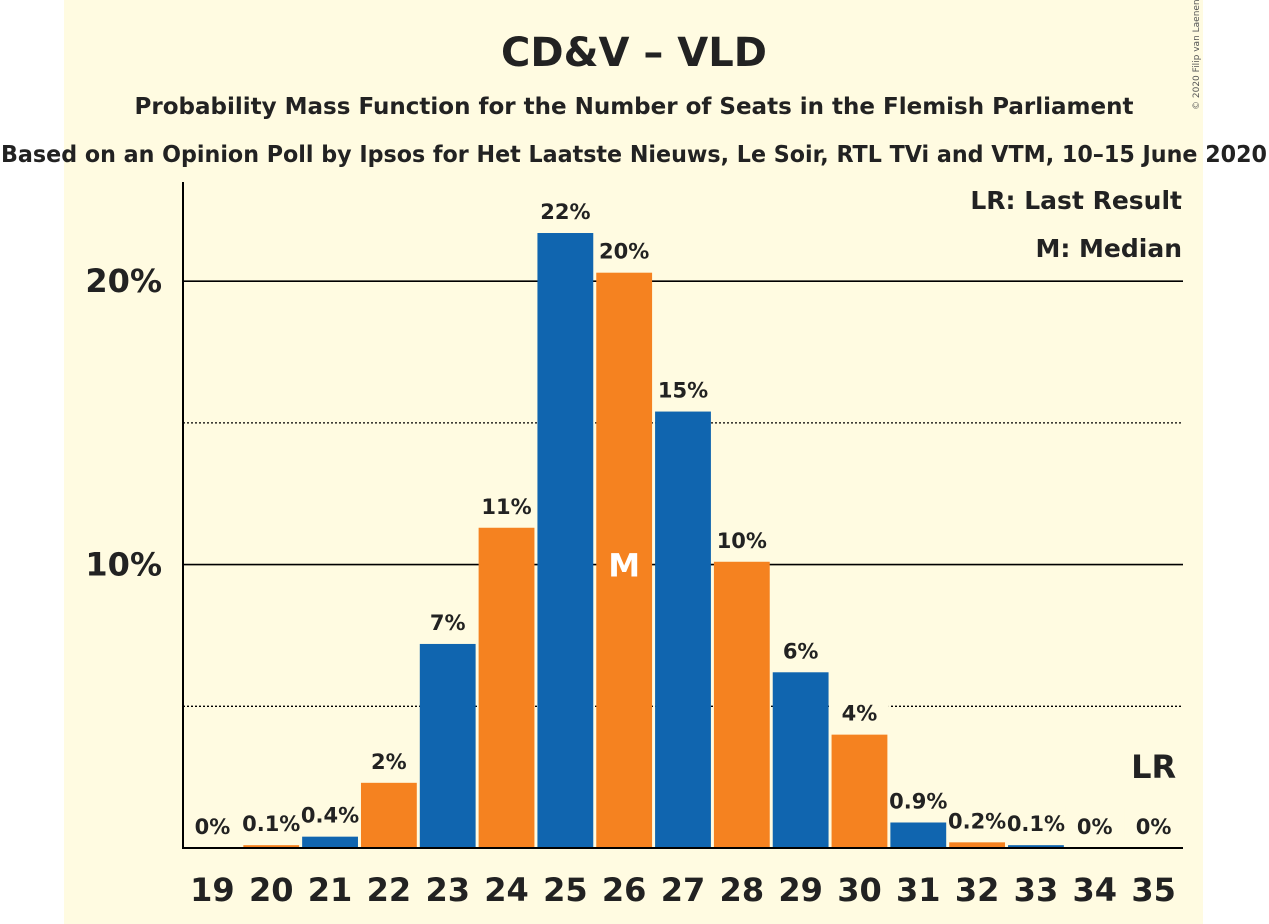 This screenshot has height=924, width=1269. What do you see at coordinates (860, 714) in the screenshot?
I see `data-label-seat-30: 4%` at bounding box center [860, 714].